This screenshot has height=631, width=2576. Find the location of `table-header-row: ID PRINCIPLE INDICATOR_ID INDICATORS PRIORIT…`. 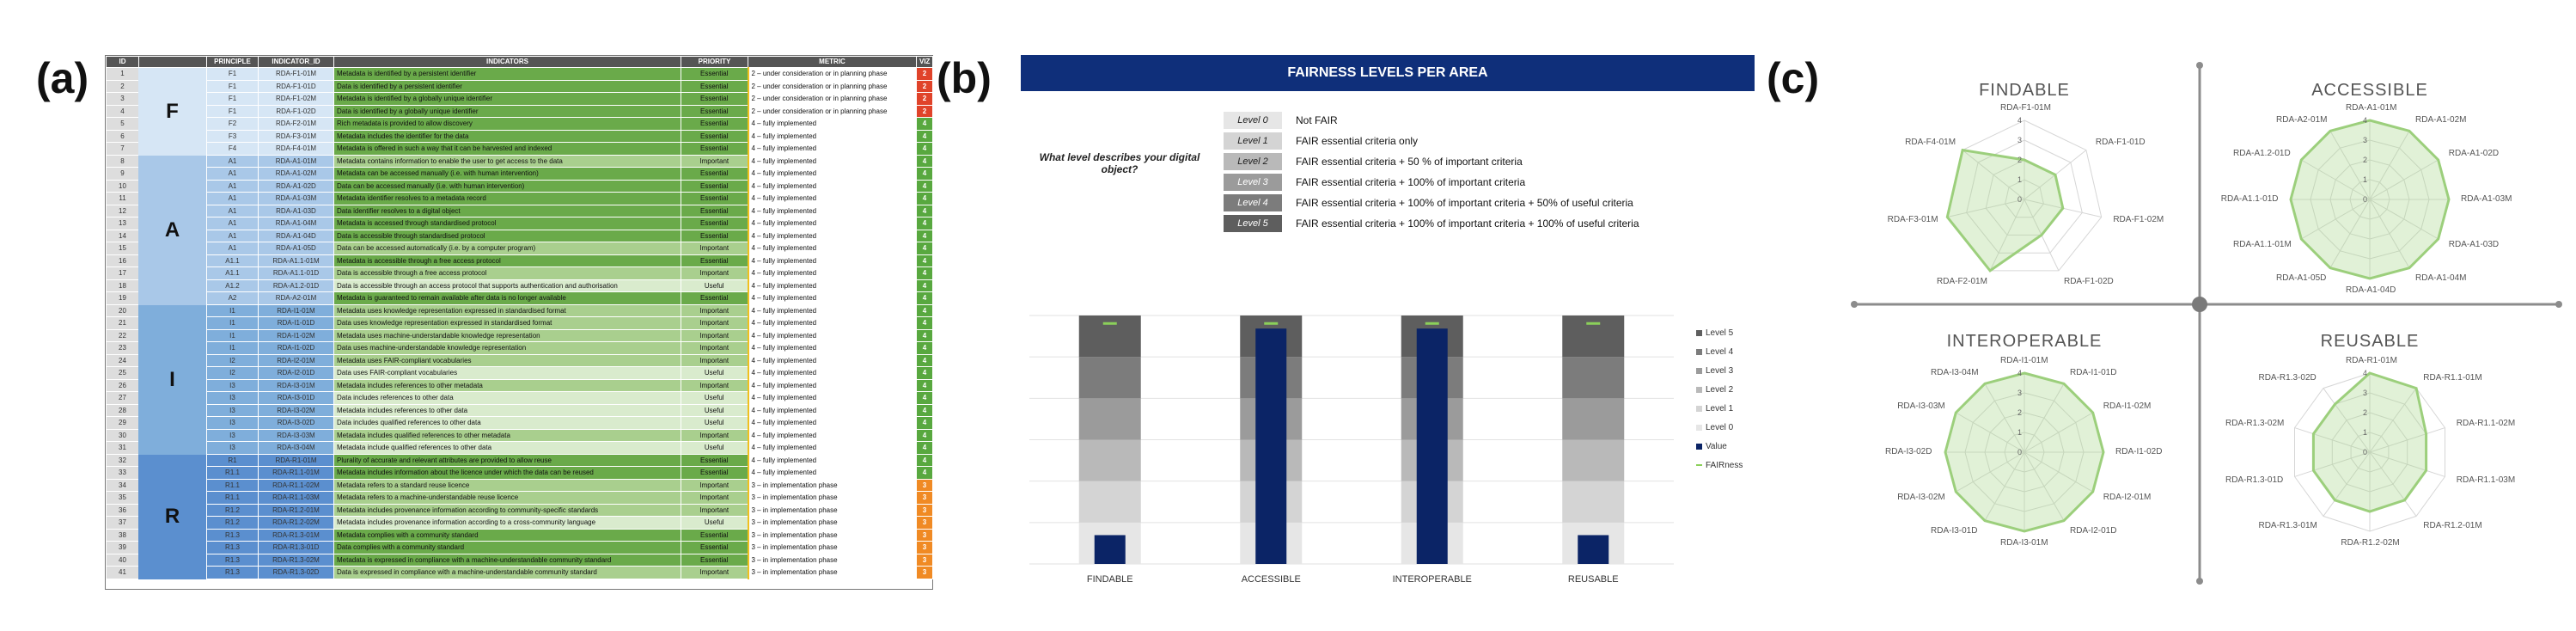

table-header-row: ID PRINCIPLE INDICATOR_ID INDICATORS PRIORIT… is located at coordinates (519, 62).